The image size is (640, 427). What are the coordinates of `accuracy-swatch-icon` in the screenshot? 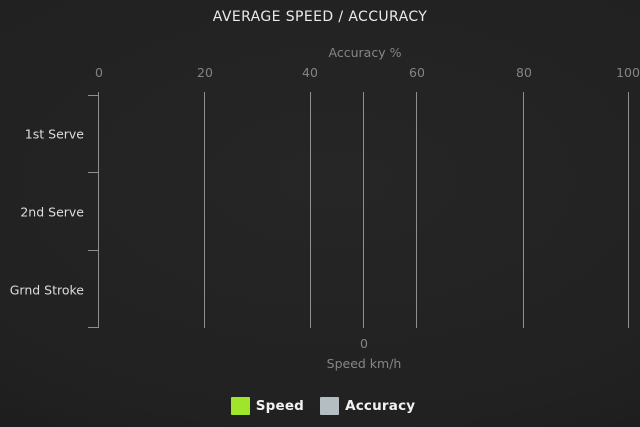 It's located at (330, 406).